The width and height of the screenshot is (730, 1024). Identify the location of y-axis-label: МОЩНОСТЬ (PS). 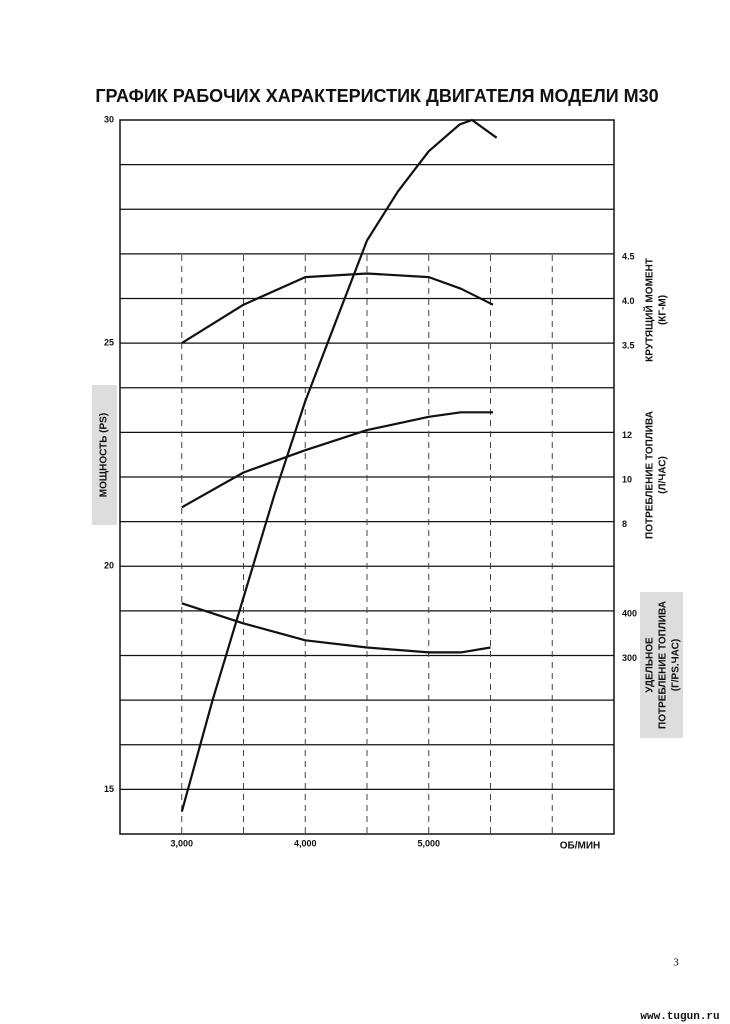
(104, 455).